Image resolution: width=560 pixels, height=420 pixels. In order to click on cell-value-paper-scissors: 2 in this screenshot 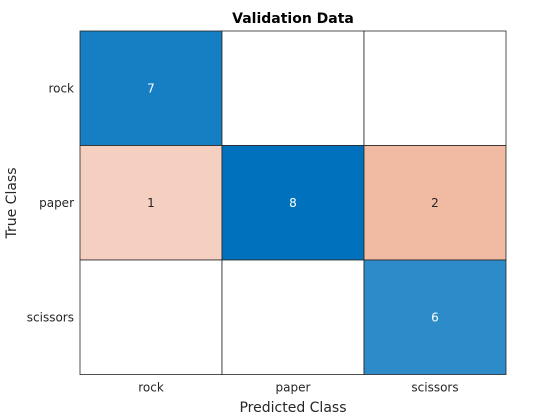, I will do `click(435, 203)`.